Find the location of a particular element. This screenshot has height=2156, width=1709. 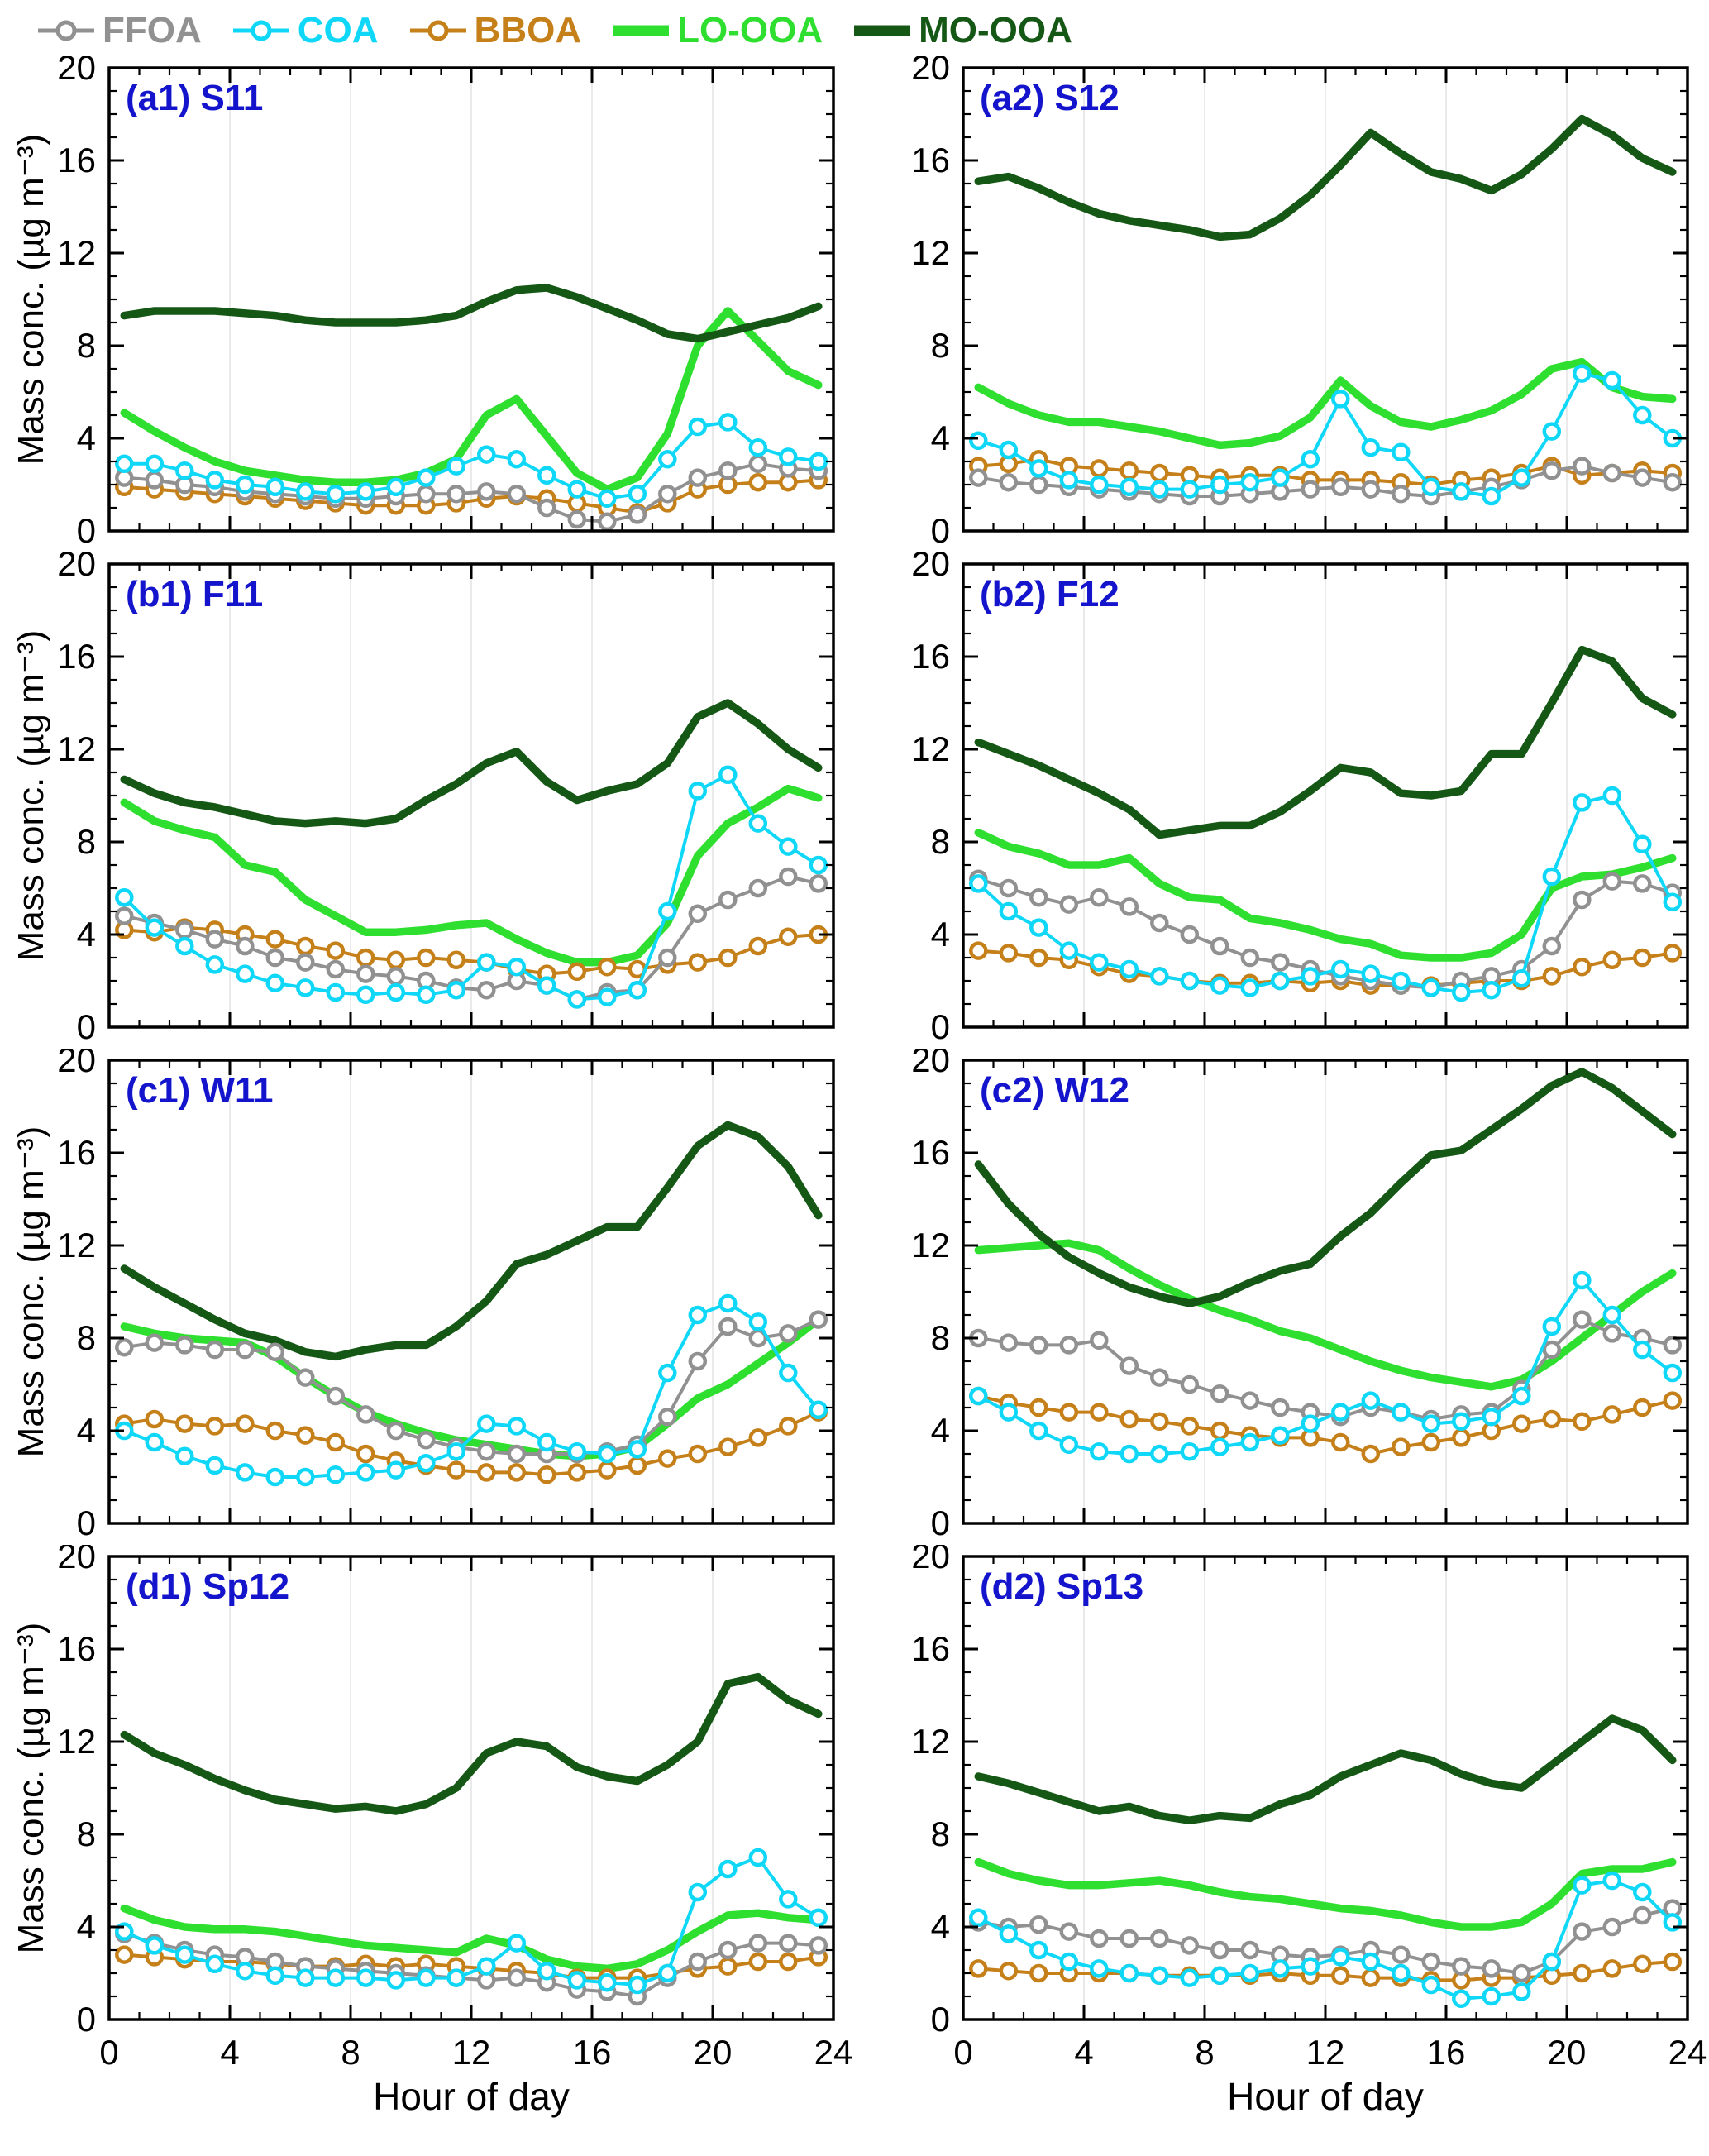

x-tick-label: 20 is located at coordinates (1567, 2052).